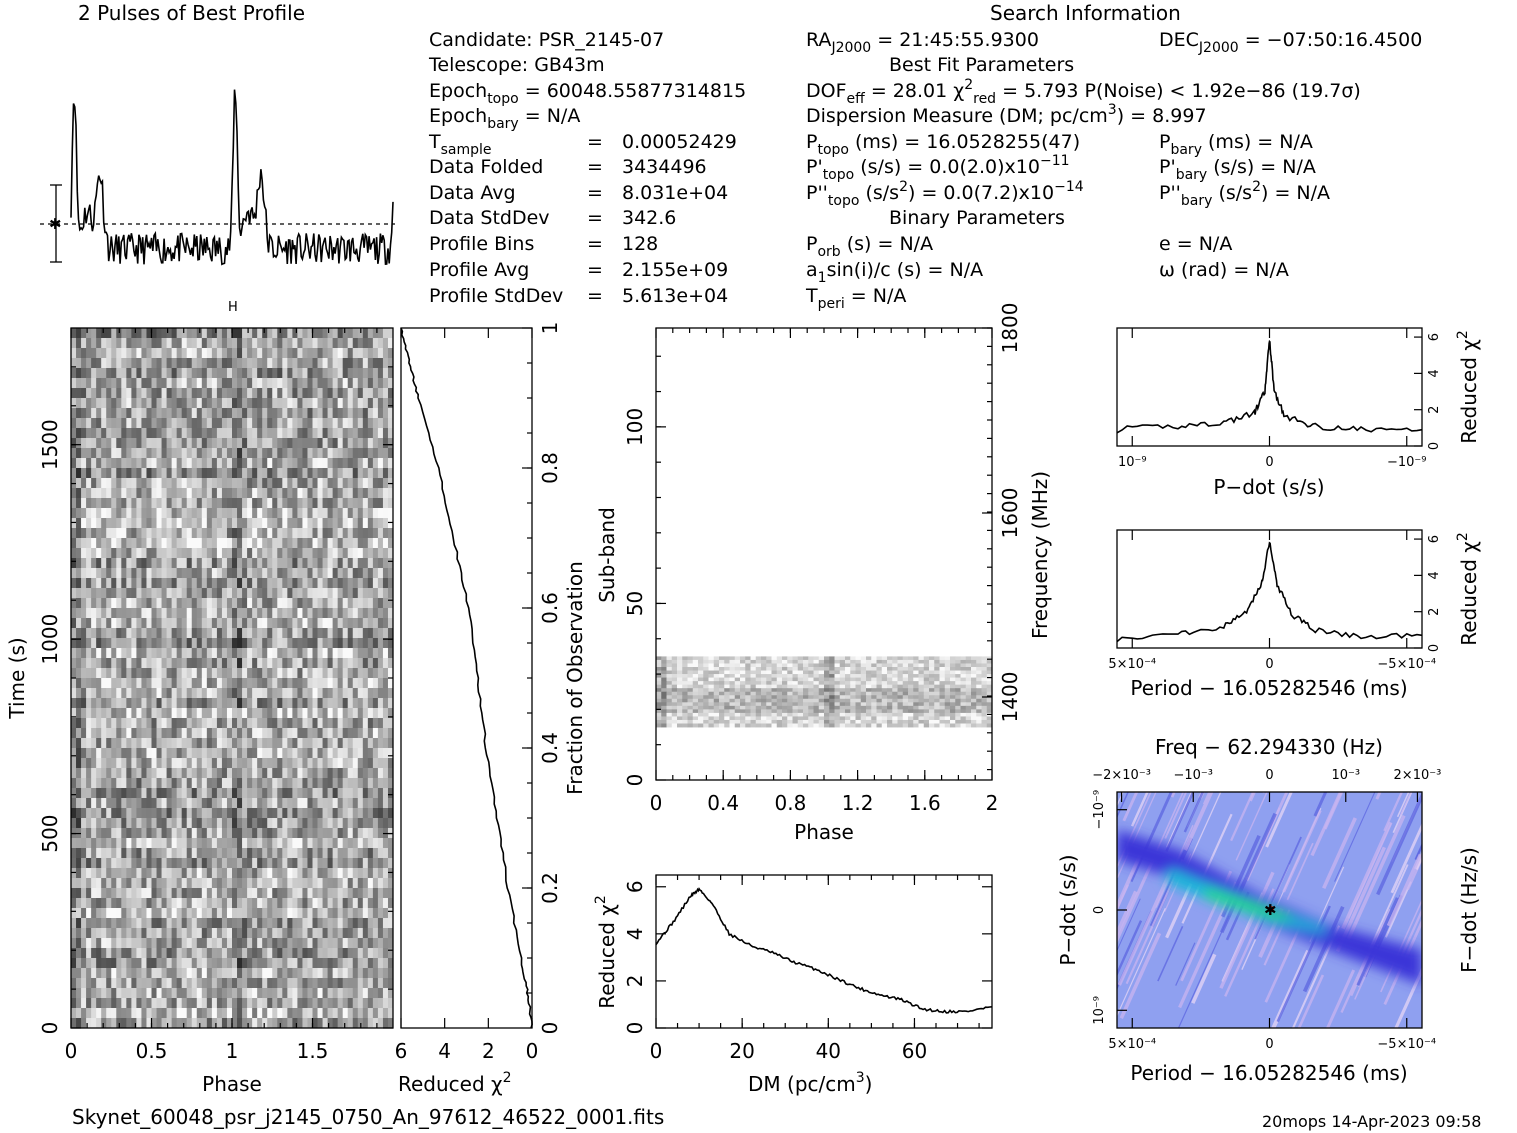 The height and width of the screenshot is (1133, 1517). I want to click on tick-label: 4, so click(1434, 575).